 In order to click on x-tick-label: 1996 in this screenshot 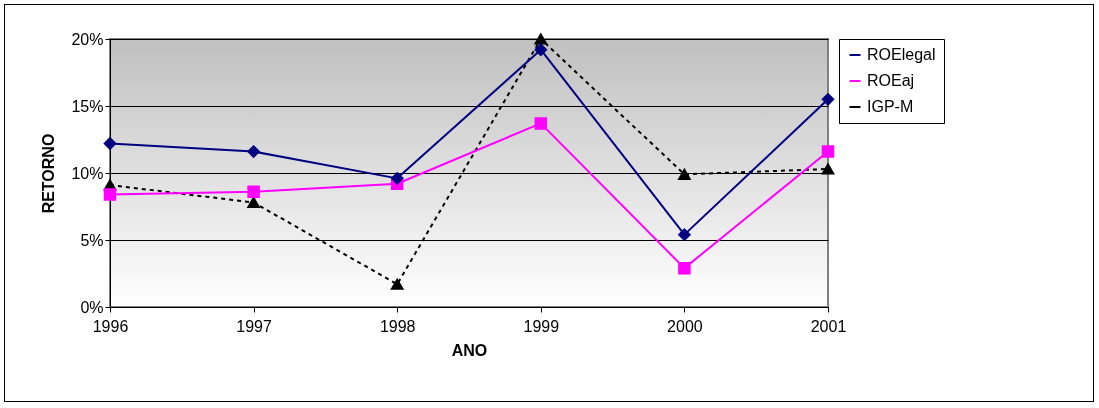, I will do `click(110, 326)`.